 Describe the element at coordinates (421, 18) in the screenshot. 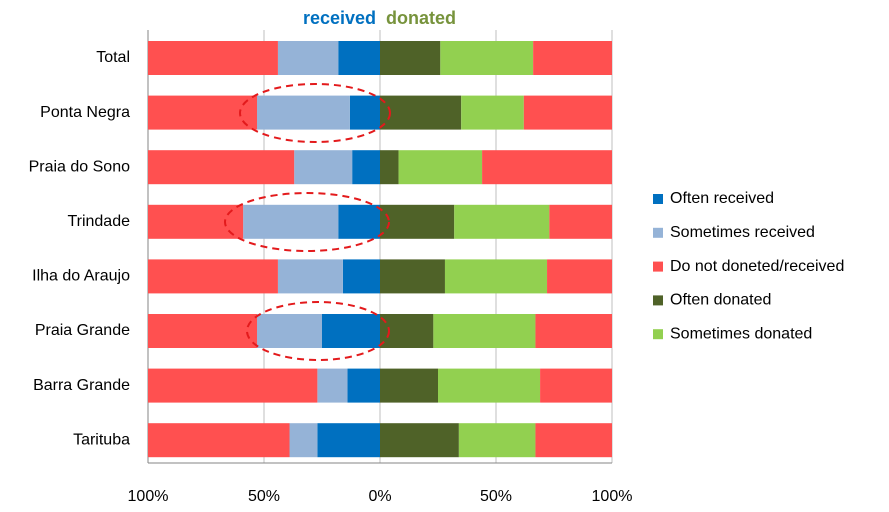

I see `side-label: donated` at that location.